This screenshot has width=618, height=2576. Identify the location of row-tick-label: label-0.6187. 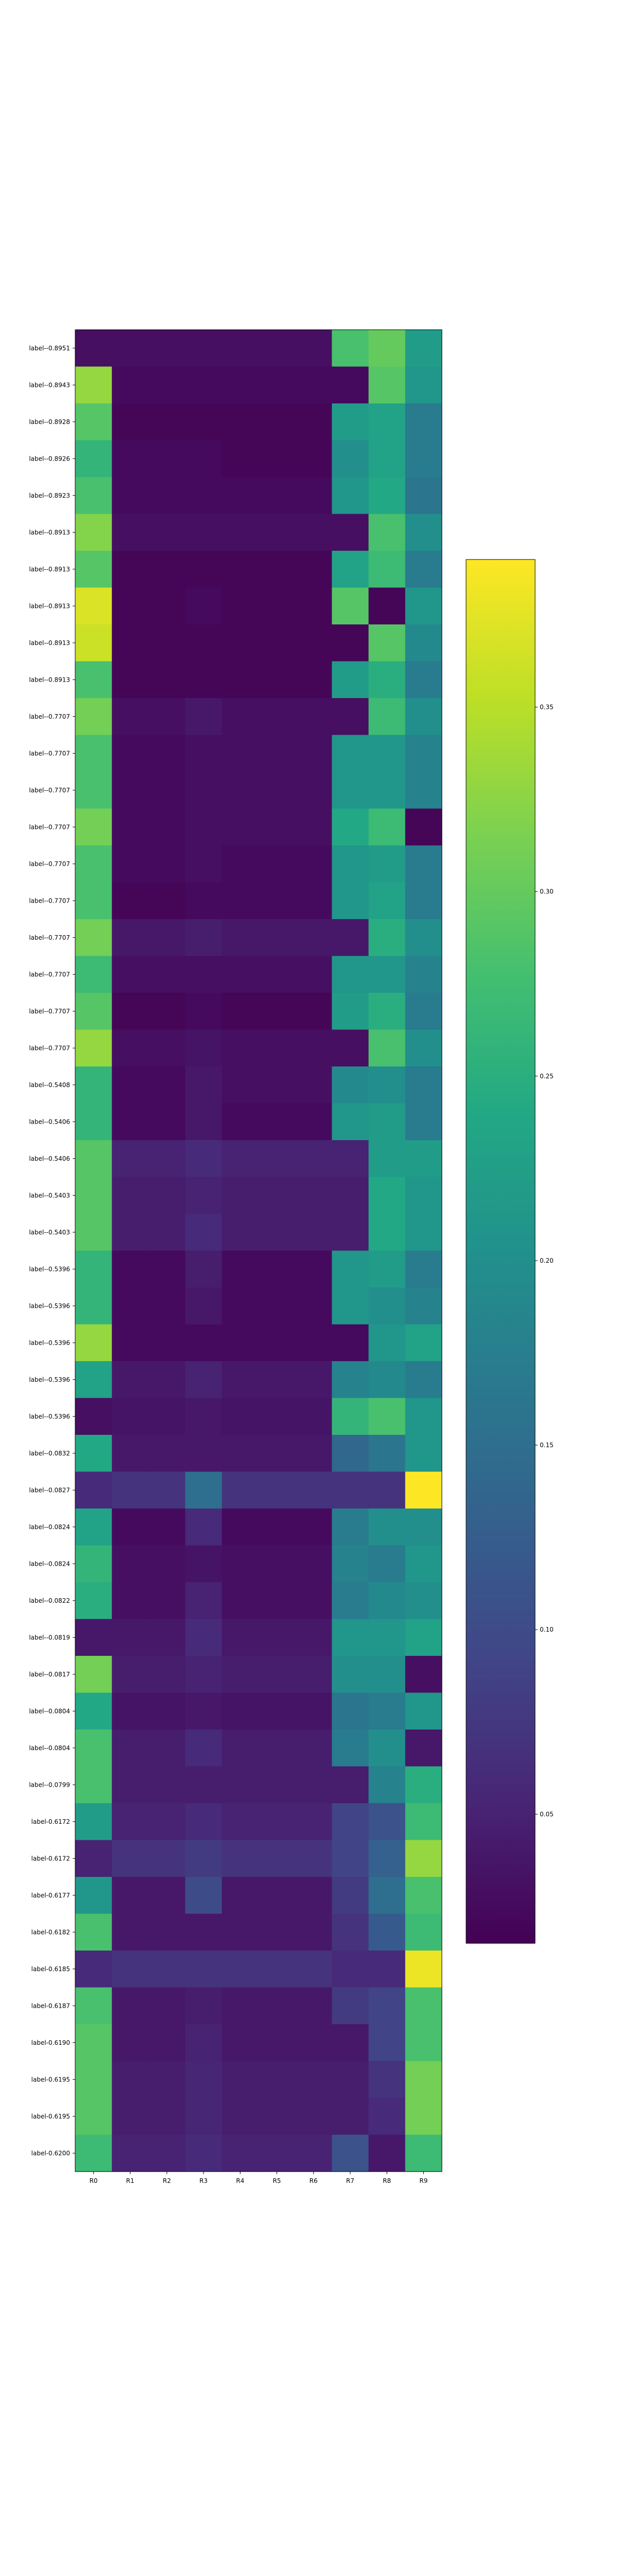
(51, 2005).